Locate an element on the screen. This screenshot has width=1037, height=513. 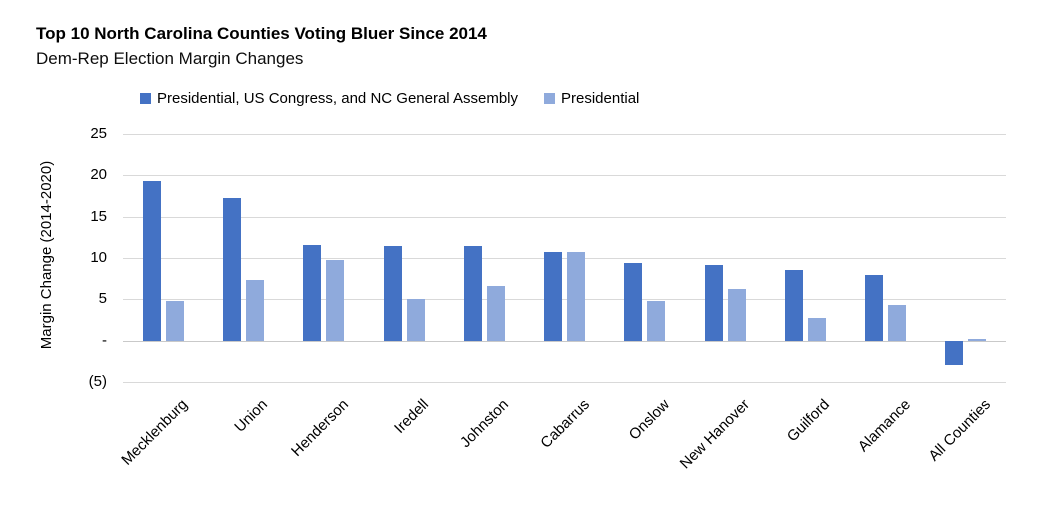
y-tick-label: (5) is located at coordinates (97, 381).